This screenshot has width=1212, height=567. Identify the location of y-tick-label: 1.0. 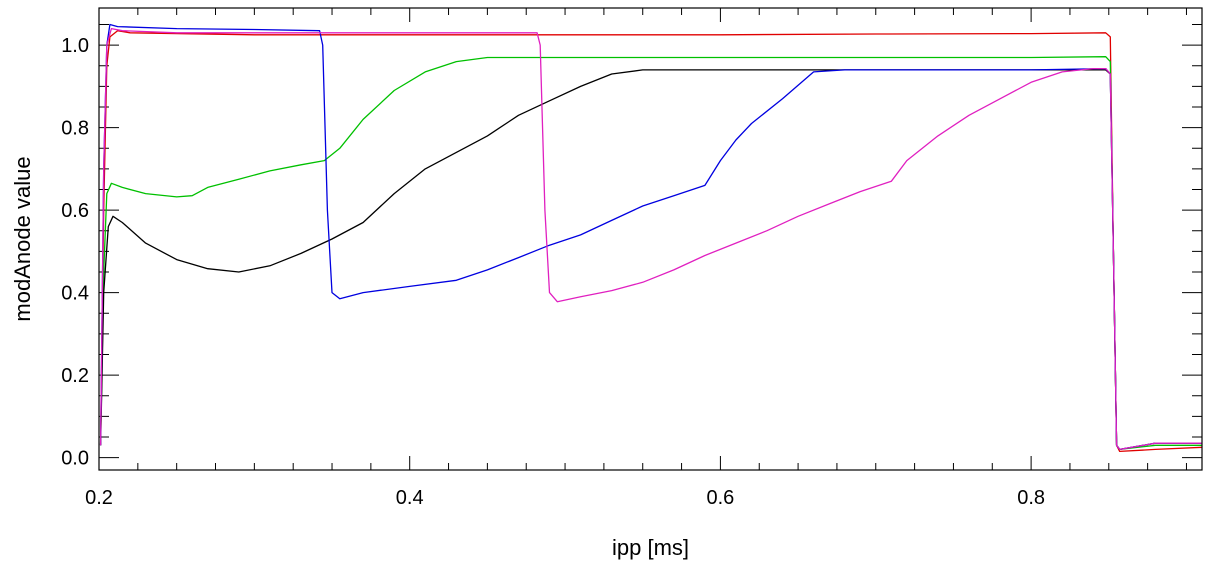
(75, 46).